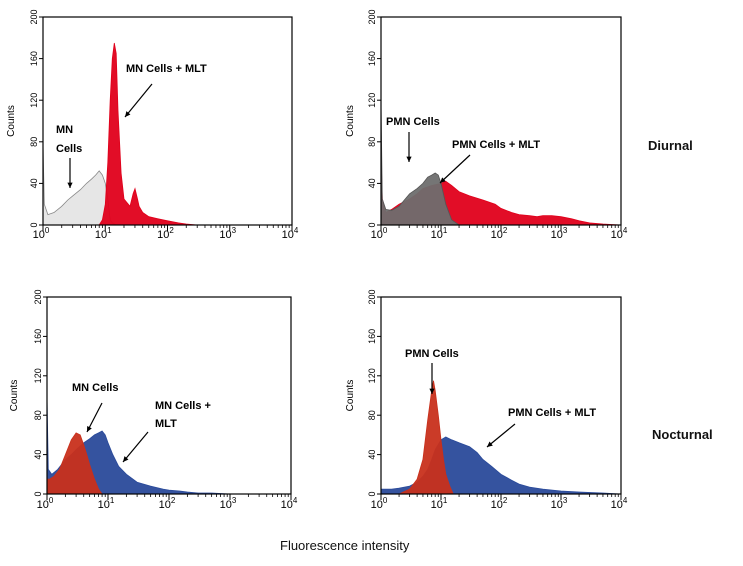  What do you see at coordinates (501, 395) in the screenshot?
I see `plot-frame` at bounding box center [501, 395].